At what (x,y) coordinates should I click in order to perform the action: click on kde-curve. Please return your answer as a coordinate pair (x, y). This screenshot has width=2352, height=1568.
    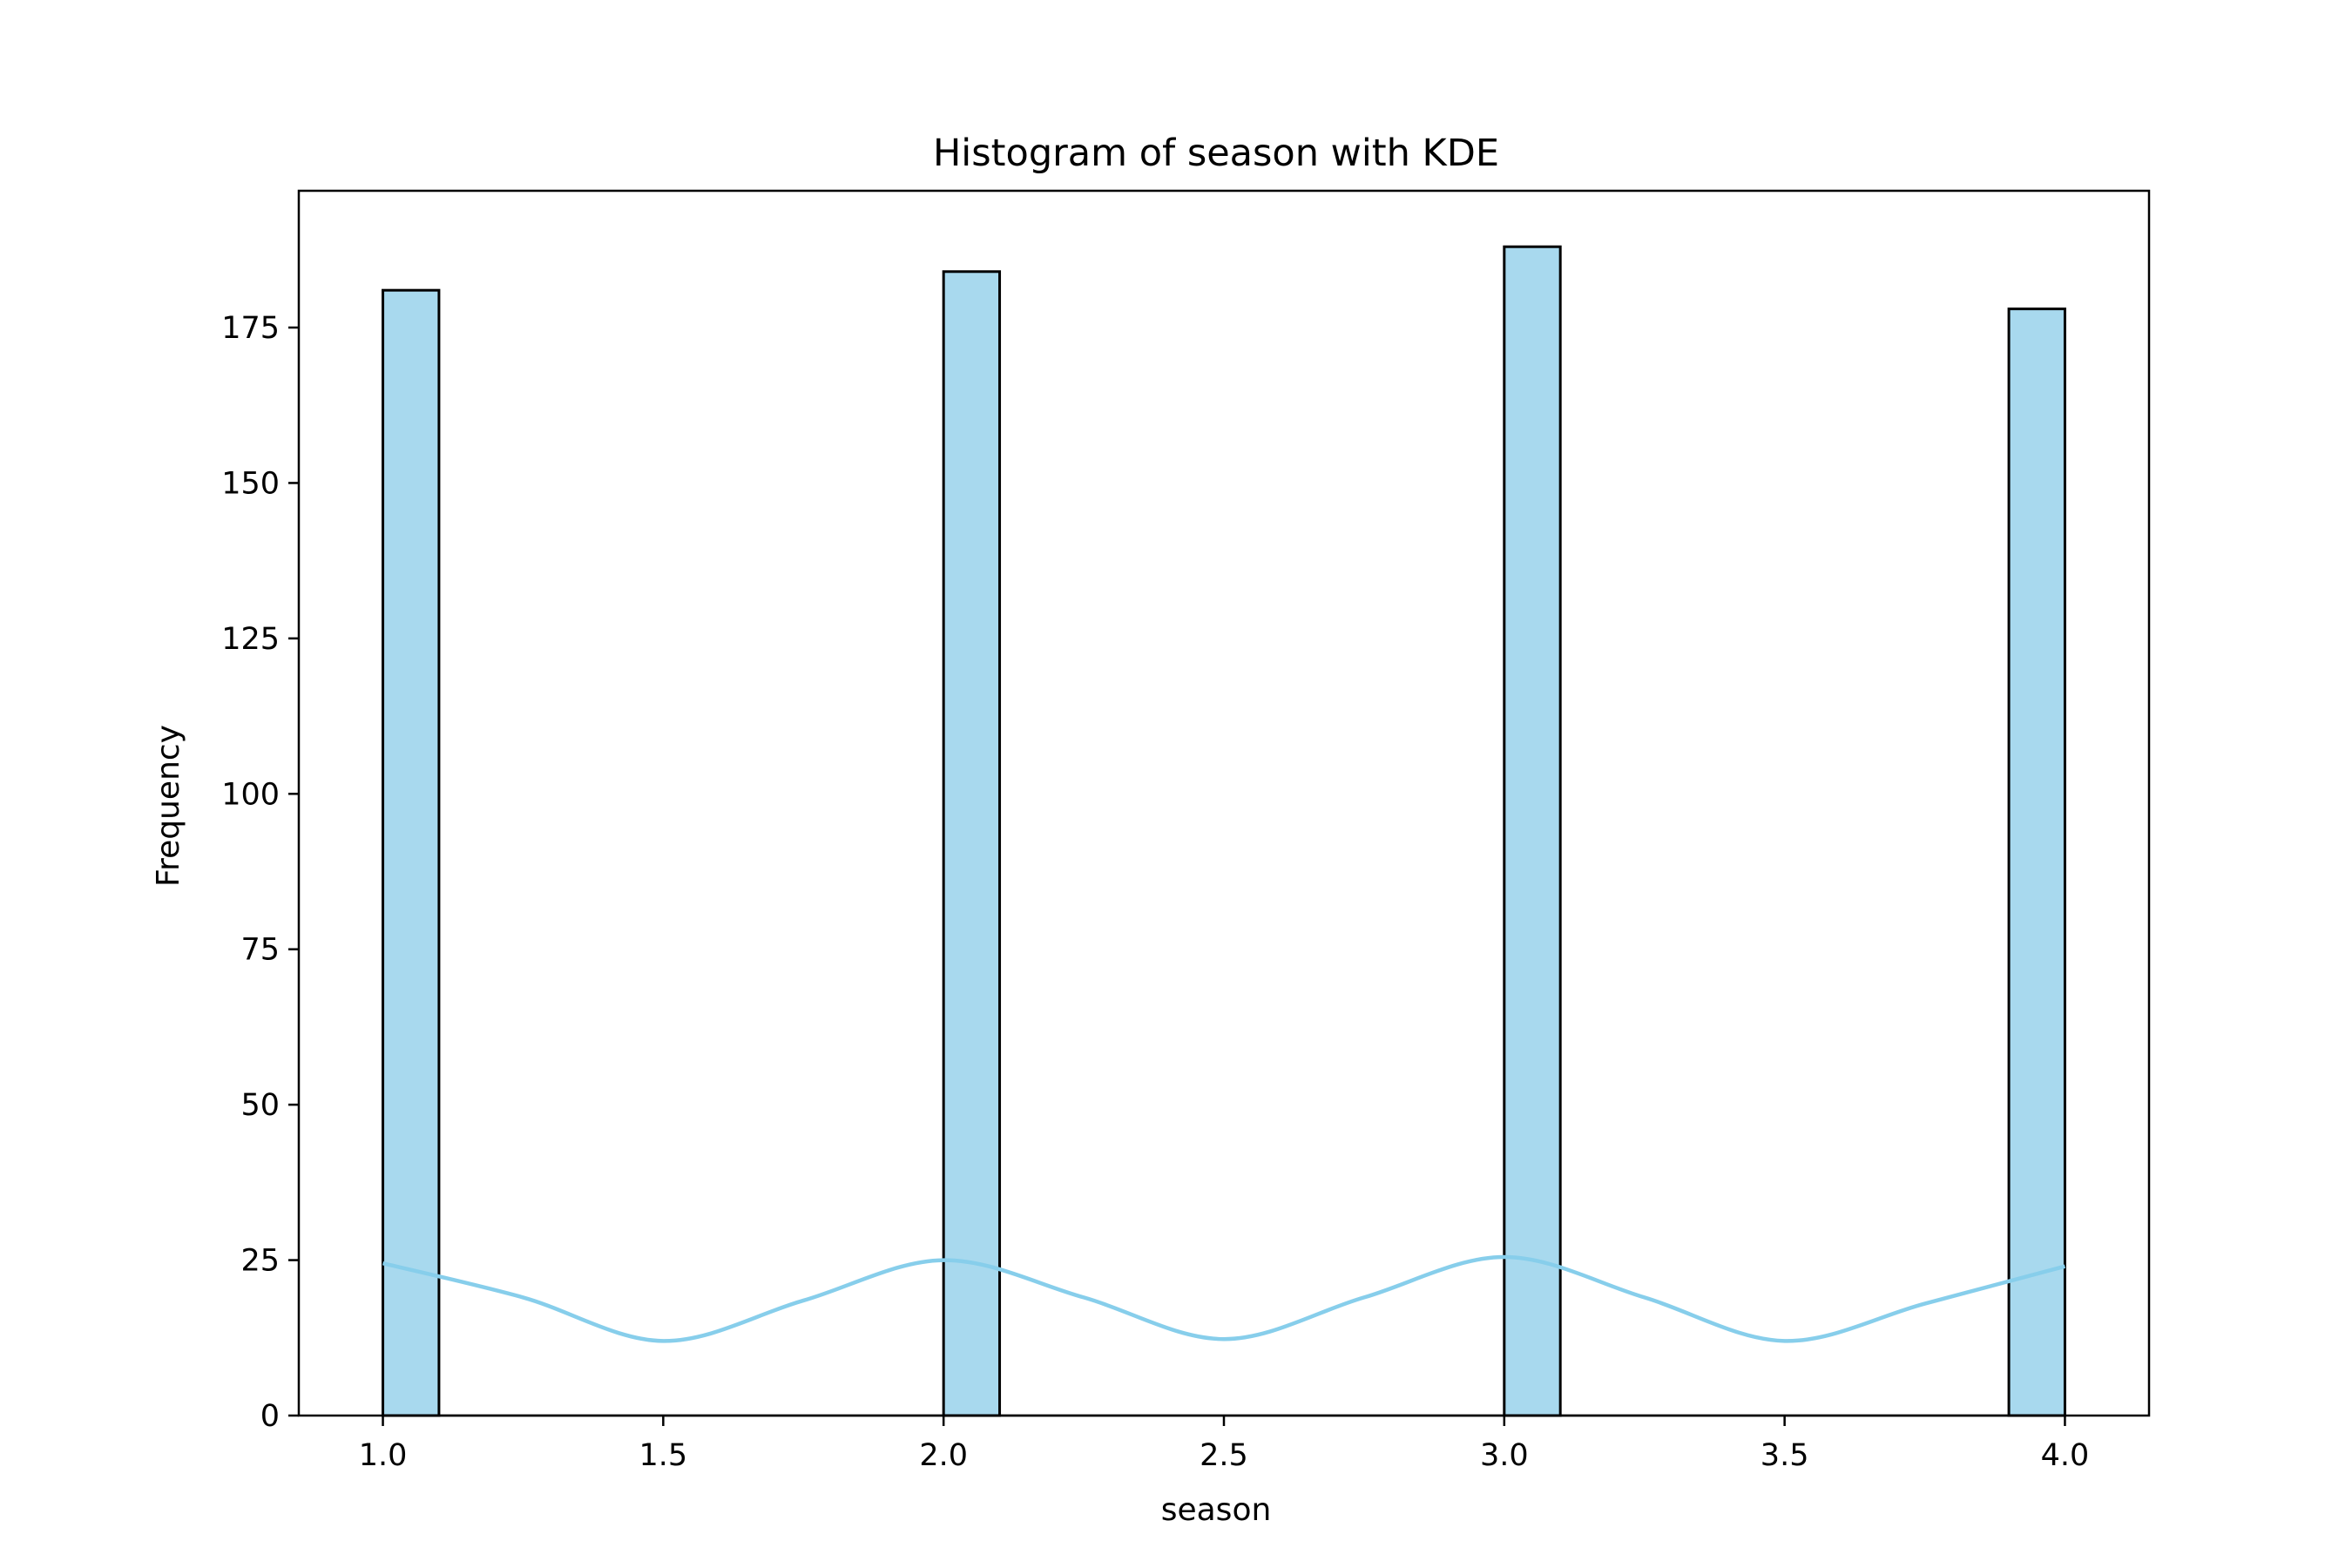
    Looking at the image, I should click on (1224, 1299).